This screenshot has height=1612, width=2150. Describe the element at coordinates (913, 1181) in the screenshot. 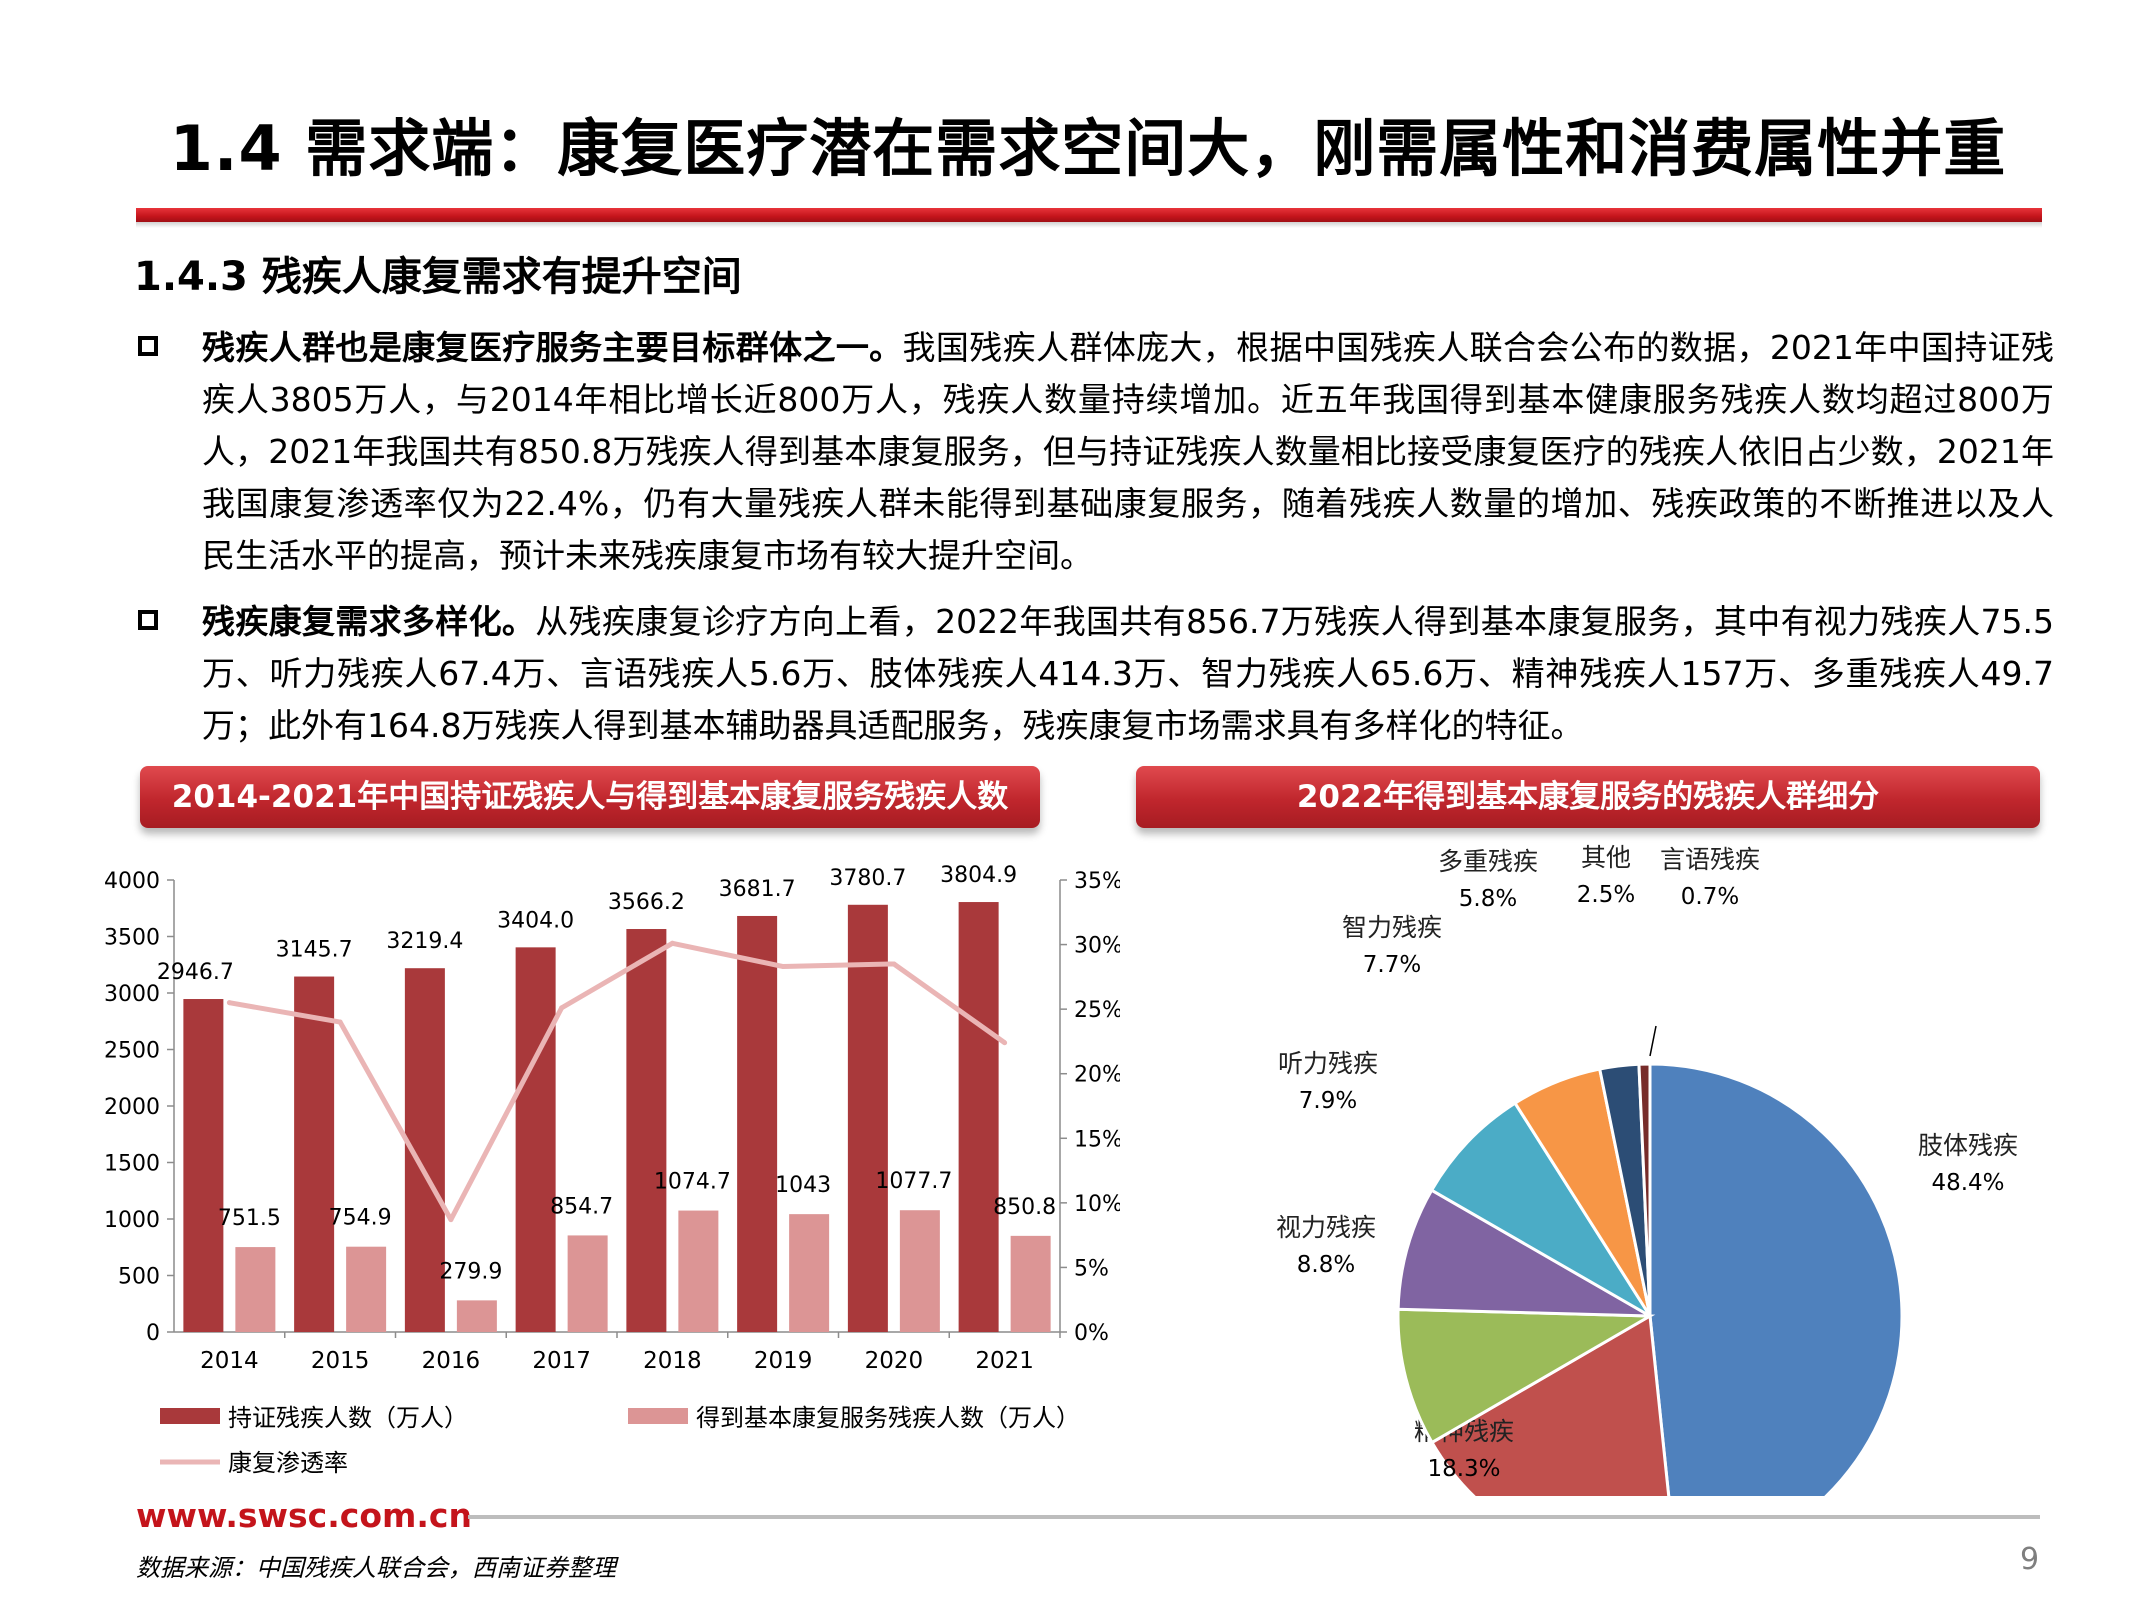

I see `bar-rehab-label: 1077.7` at that location.